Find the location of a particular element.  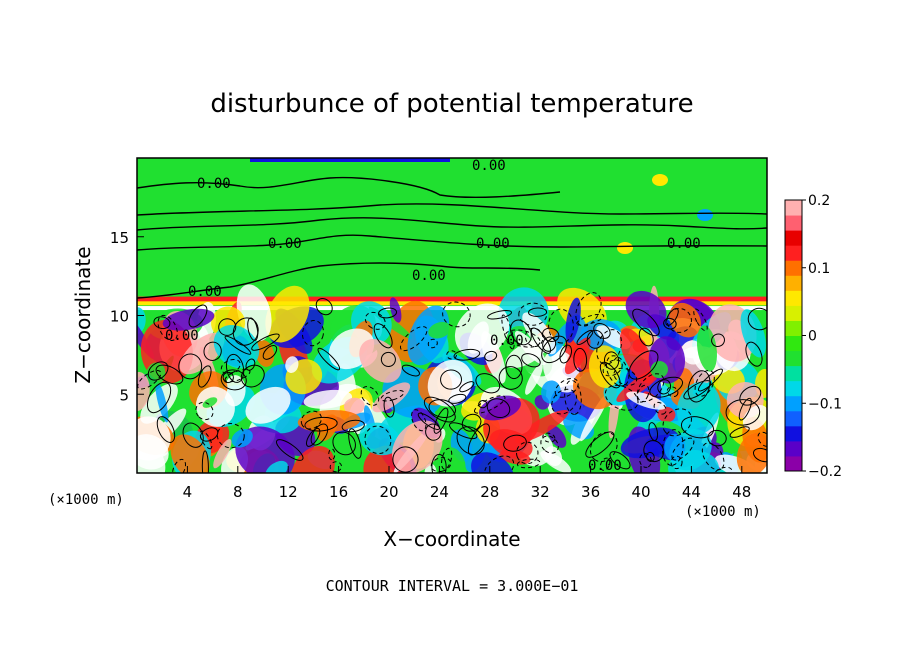

x-tick-label: 44 is located at coordinates (691, 492).